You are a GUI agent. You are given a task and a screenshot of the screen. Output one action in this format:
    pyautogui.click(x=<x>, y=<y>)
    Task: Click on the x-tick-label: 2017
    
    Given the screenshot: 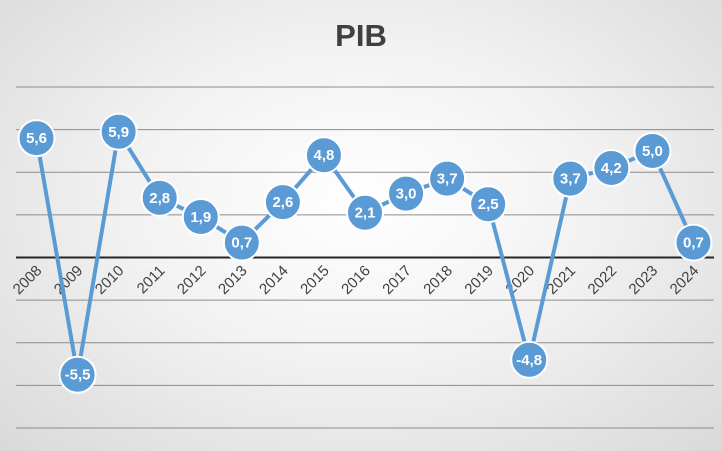 What is the action you would take?
    pyautogui.click(x=397, y=280)
    